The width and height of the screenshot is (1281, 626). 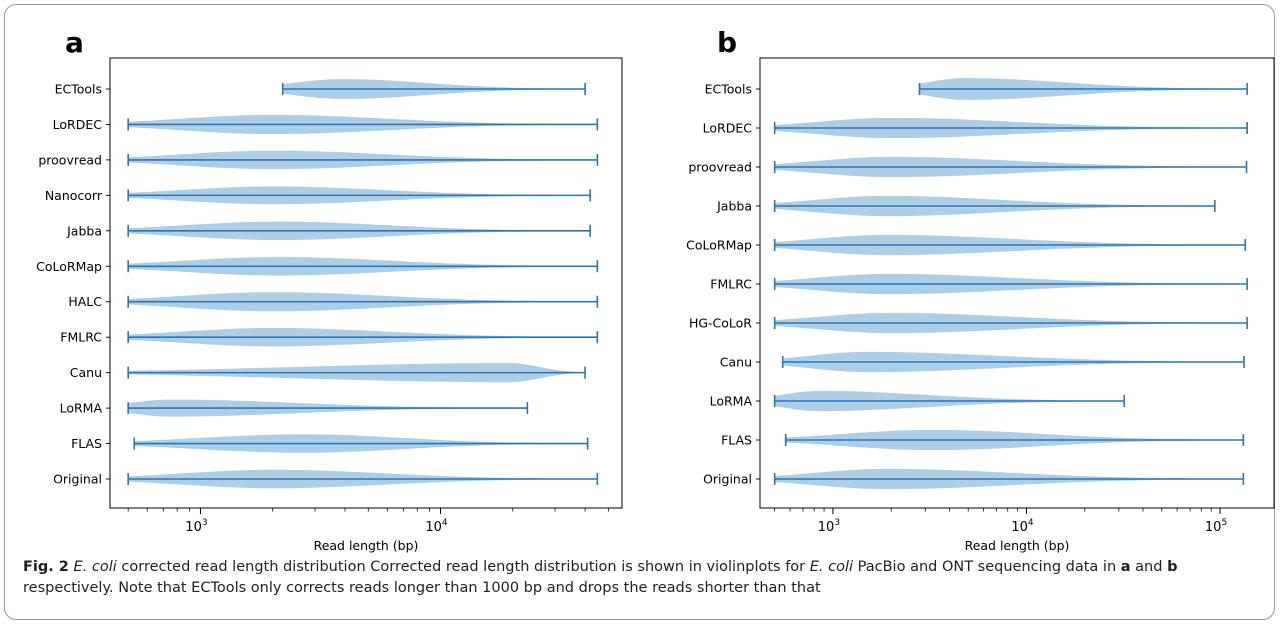 I want to click on caption-figure-label: Fig. 2, so click(x=46, y=567).